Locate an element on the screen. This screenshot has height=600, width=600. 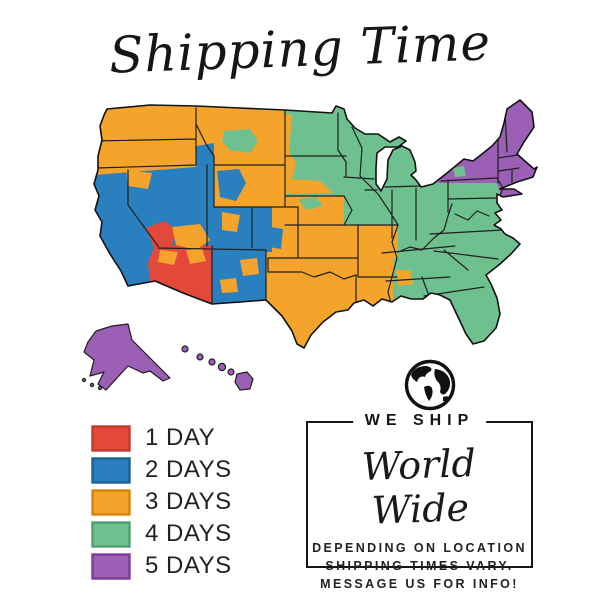
shipping-legend: 1 DAY 2 DAYS 3 DAYS 4 DAYS 5 DAYS is located at coordinates (161, 502).